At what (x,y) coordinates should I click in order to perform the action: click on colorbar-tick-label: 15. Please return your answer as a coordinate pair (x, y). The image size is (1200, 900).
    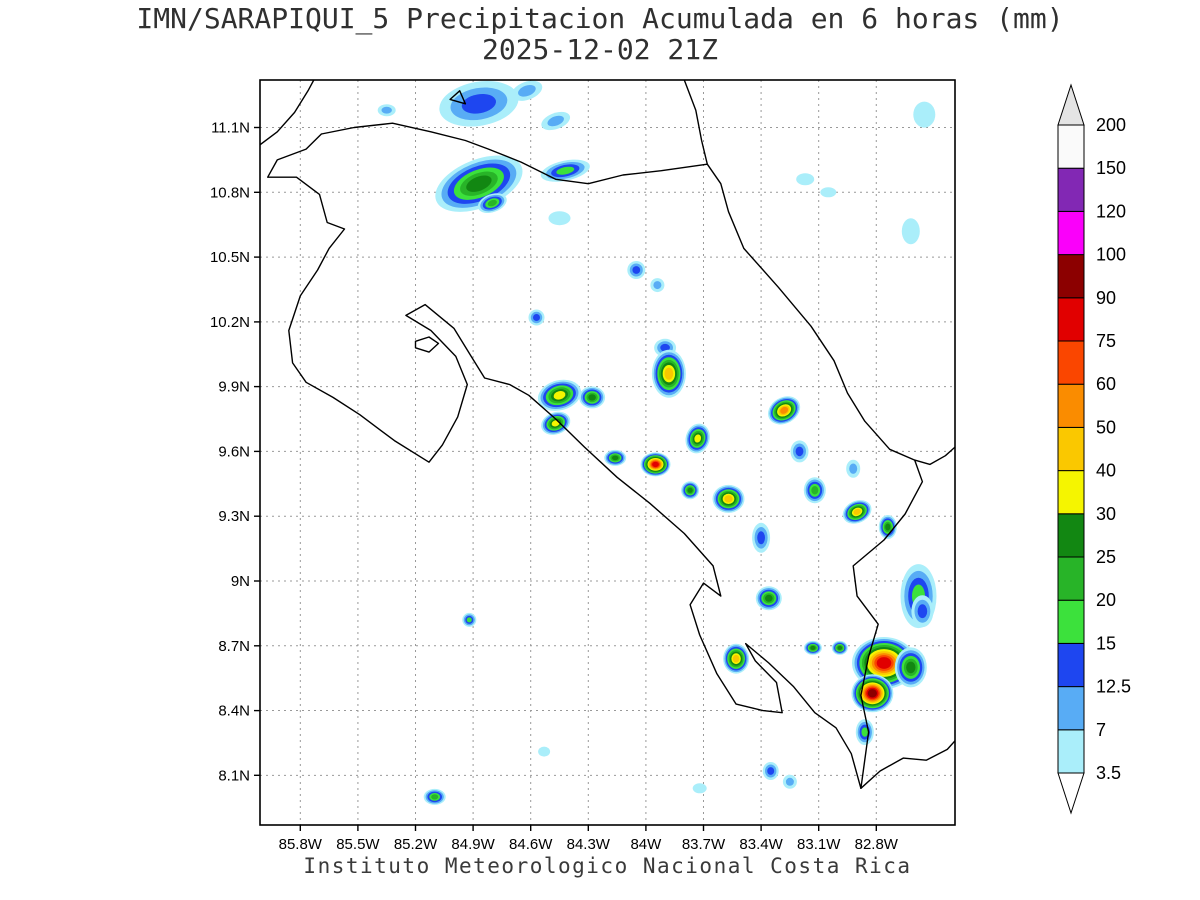
    Looking at the image, I should click on (1106, 643).